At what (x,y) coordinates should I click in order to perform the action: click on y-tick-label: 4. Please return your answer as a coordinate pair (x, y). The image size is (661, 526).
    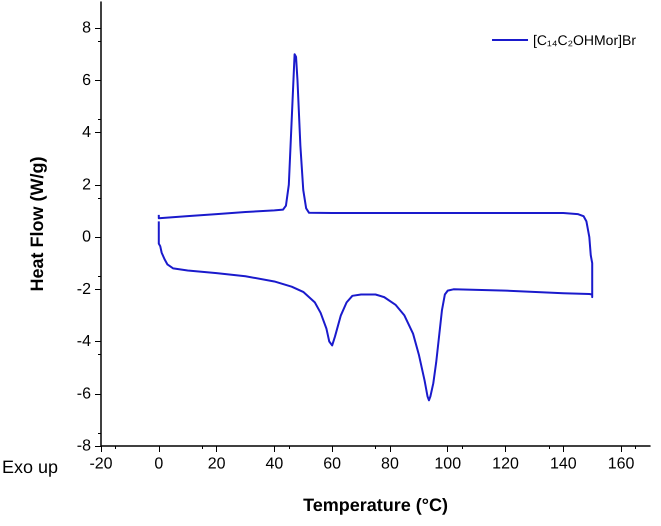
    Looking at the image, I should click on (87, 133).